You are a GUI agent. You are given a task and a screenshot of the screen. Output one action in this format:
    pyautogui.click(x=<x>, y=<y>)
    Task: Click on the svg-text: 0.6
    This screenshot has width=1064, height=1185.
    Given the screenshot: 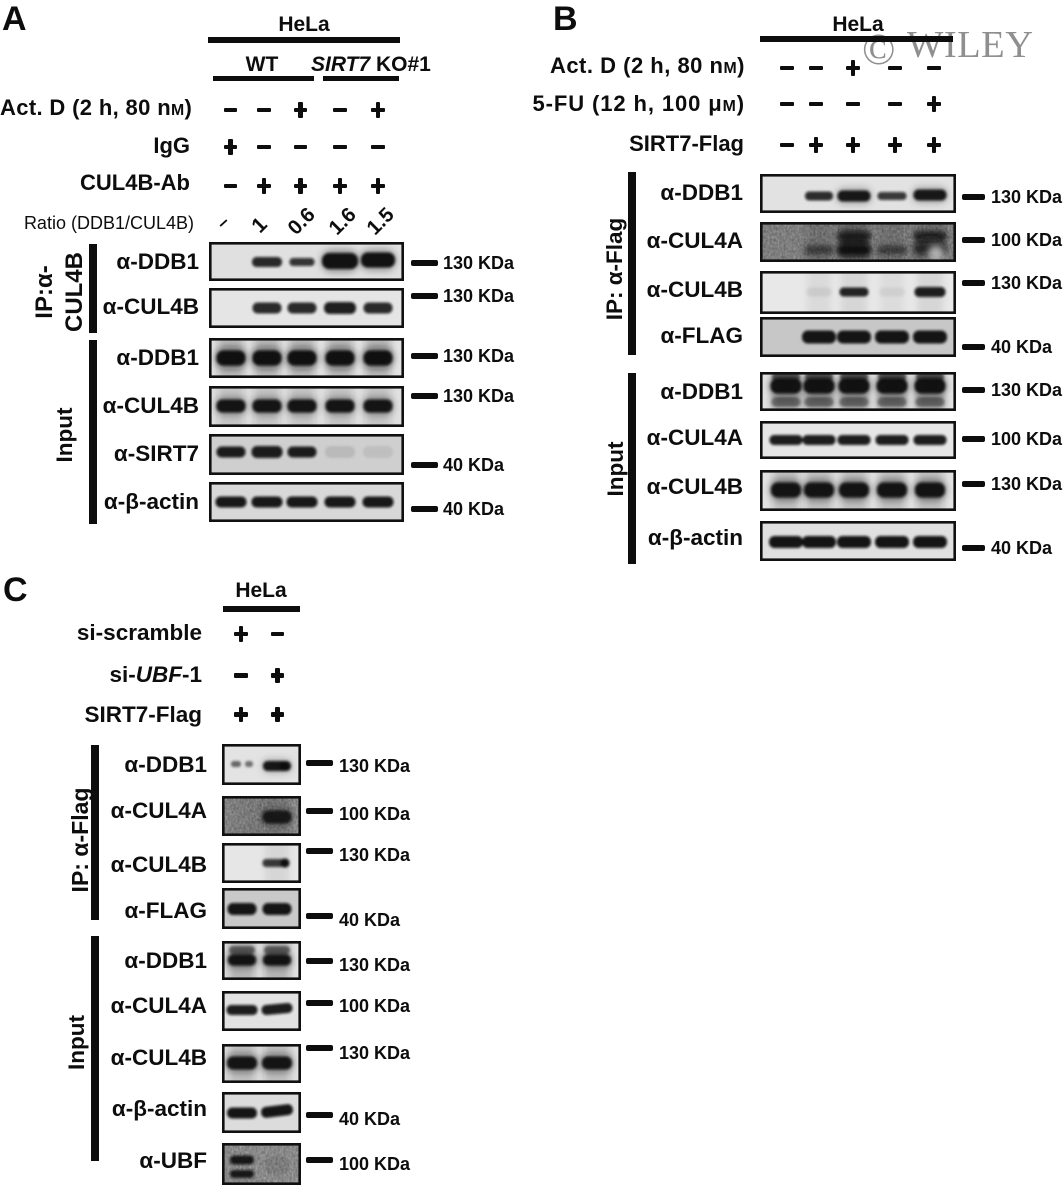 What is the action you would take?
    pyautogui.click(x=301, y=221)
    